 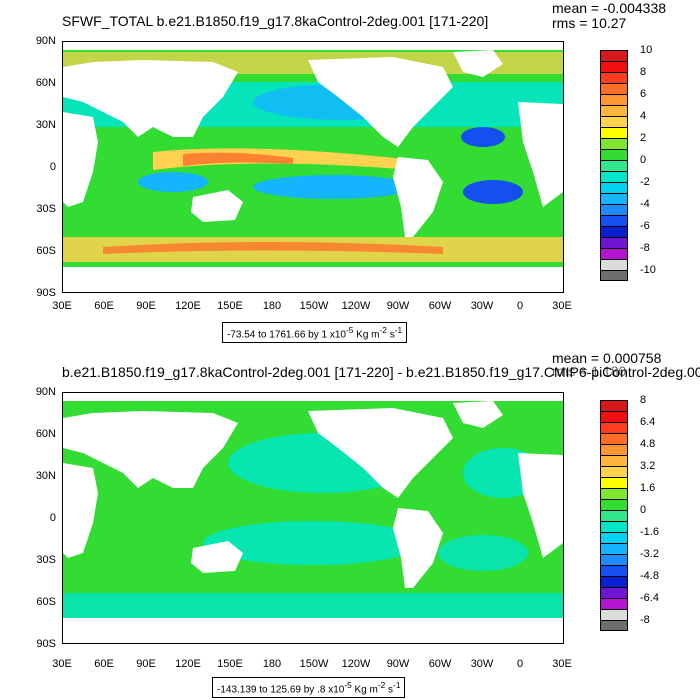 I want to click on panel2-stat-mean: mean = 0.000758, so click(x=607, y=358).